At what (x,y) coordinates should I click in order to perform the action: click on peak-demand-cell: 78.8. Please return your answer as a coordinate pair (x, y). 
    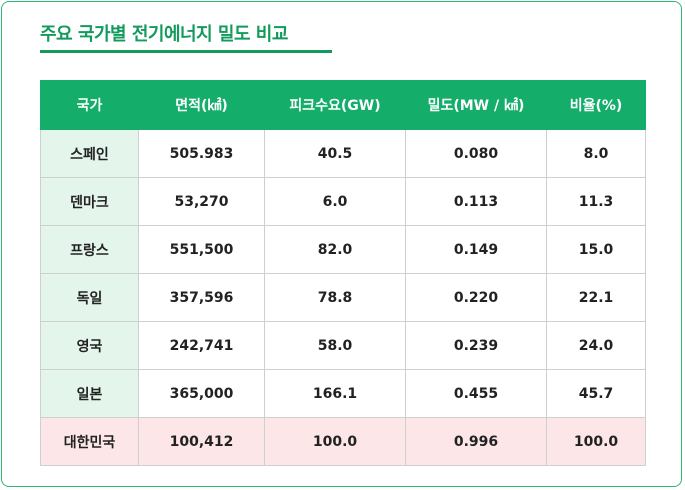
    Looking at the image, I should click on (335, 297).